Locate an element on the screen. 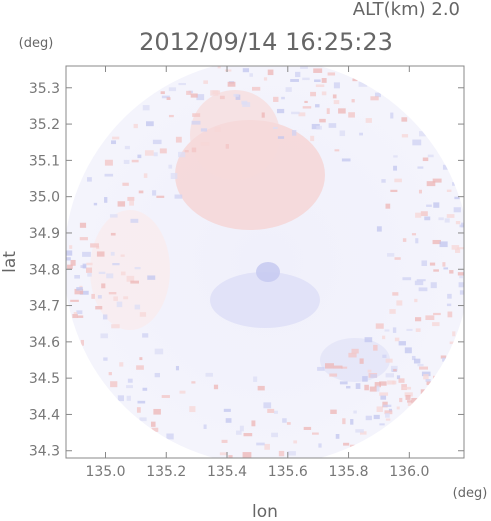 This screenshot has width=491, height=521. y-tick-label: 34.5 is located at coordinates (44, 379).